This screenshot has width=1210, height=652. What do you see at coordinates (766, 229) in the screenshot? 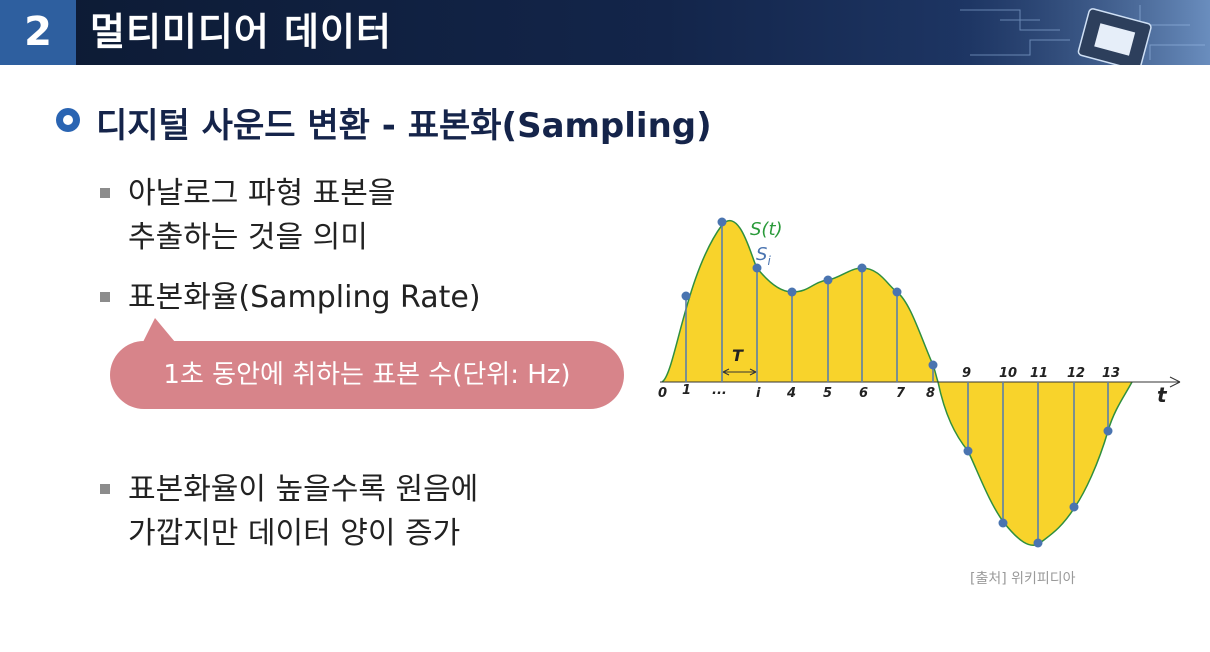
I see `signal-label: S(t)` at bounding box center [766, 229].